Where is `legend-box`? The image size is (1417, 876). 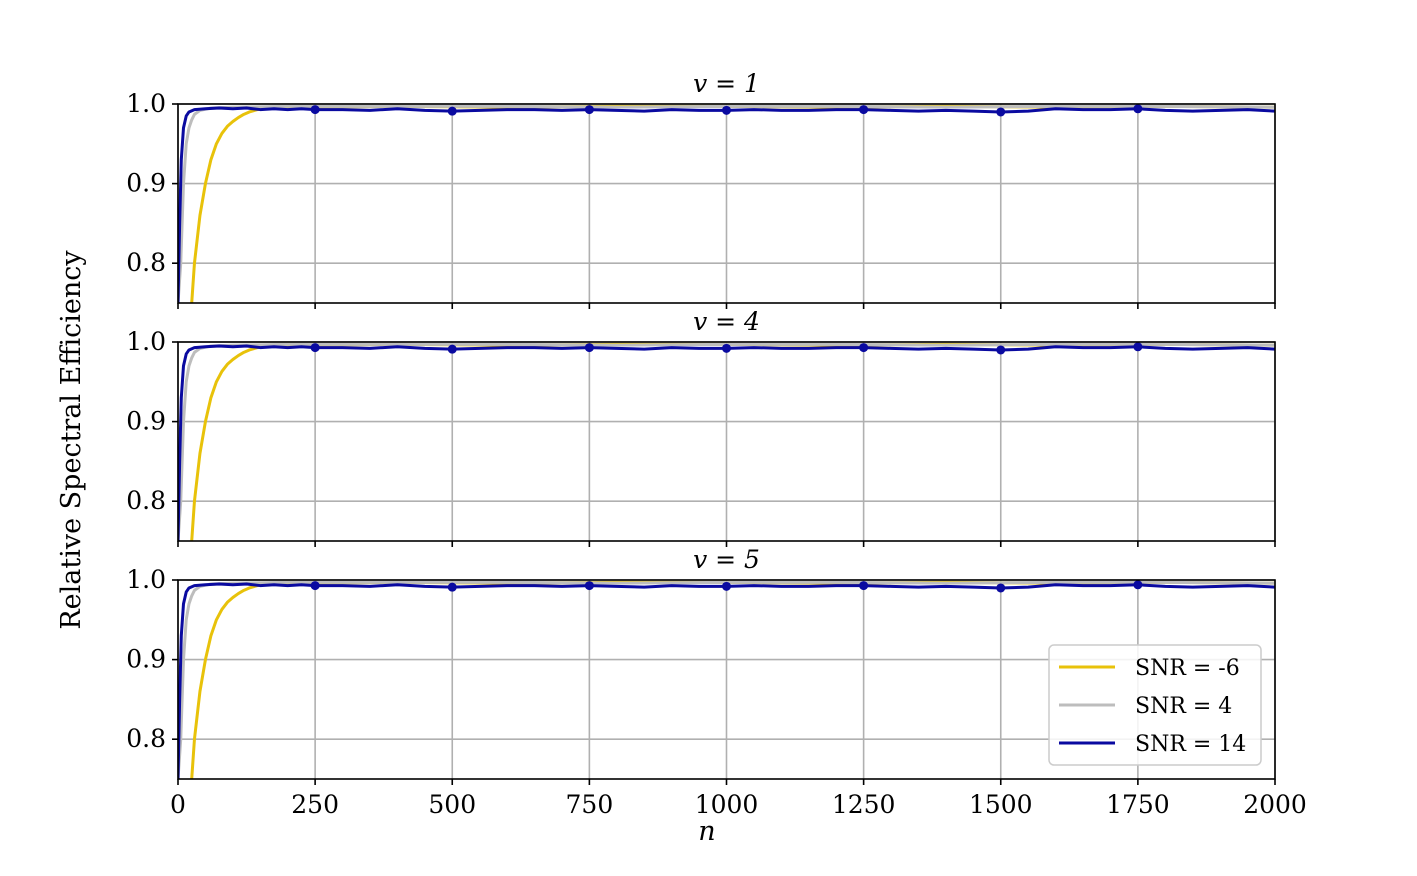
legend-box is located at coordinates (1155, 705).